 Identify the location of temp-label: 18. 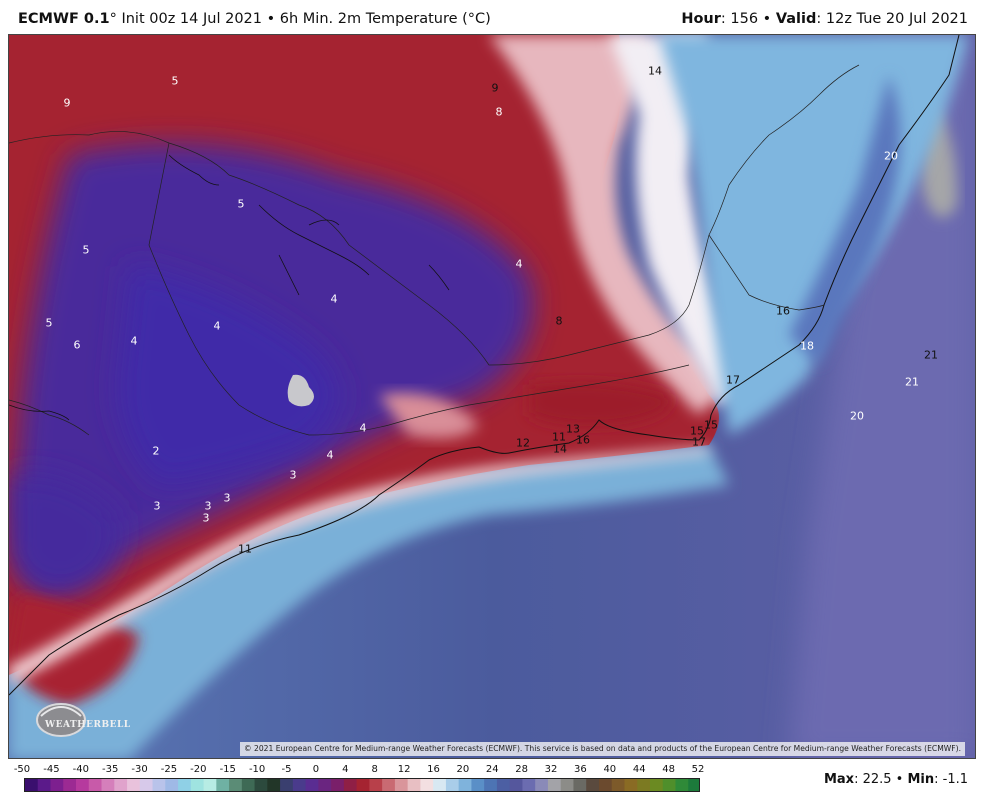
(807, 346).